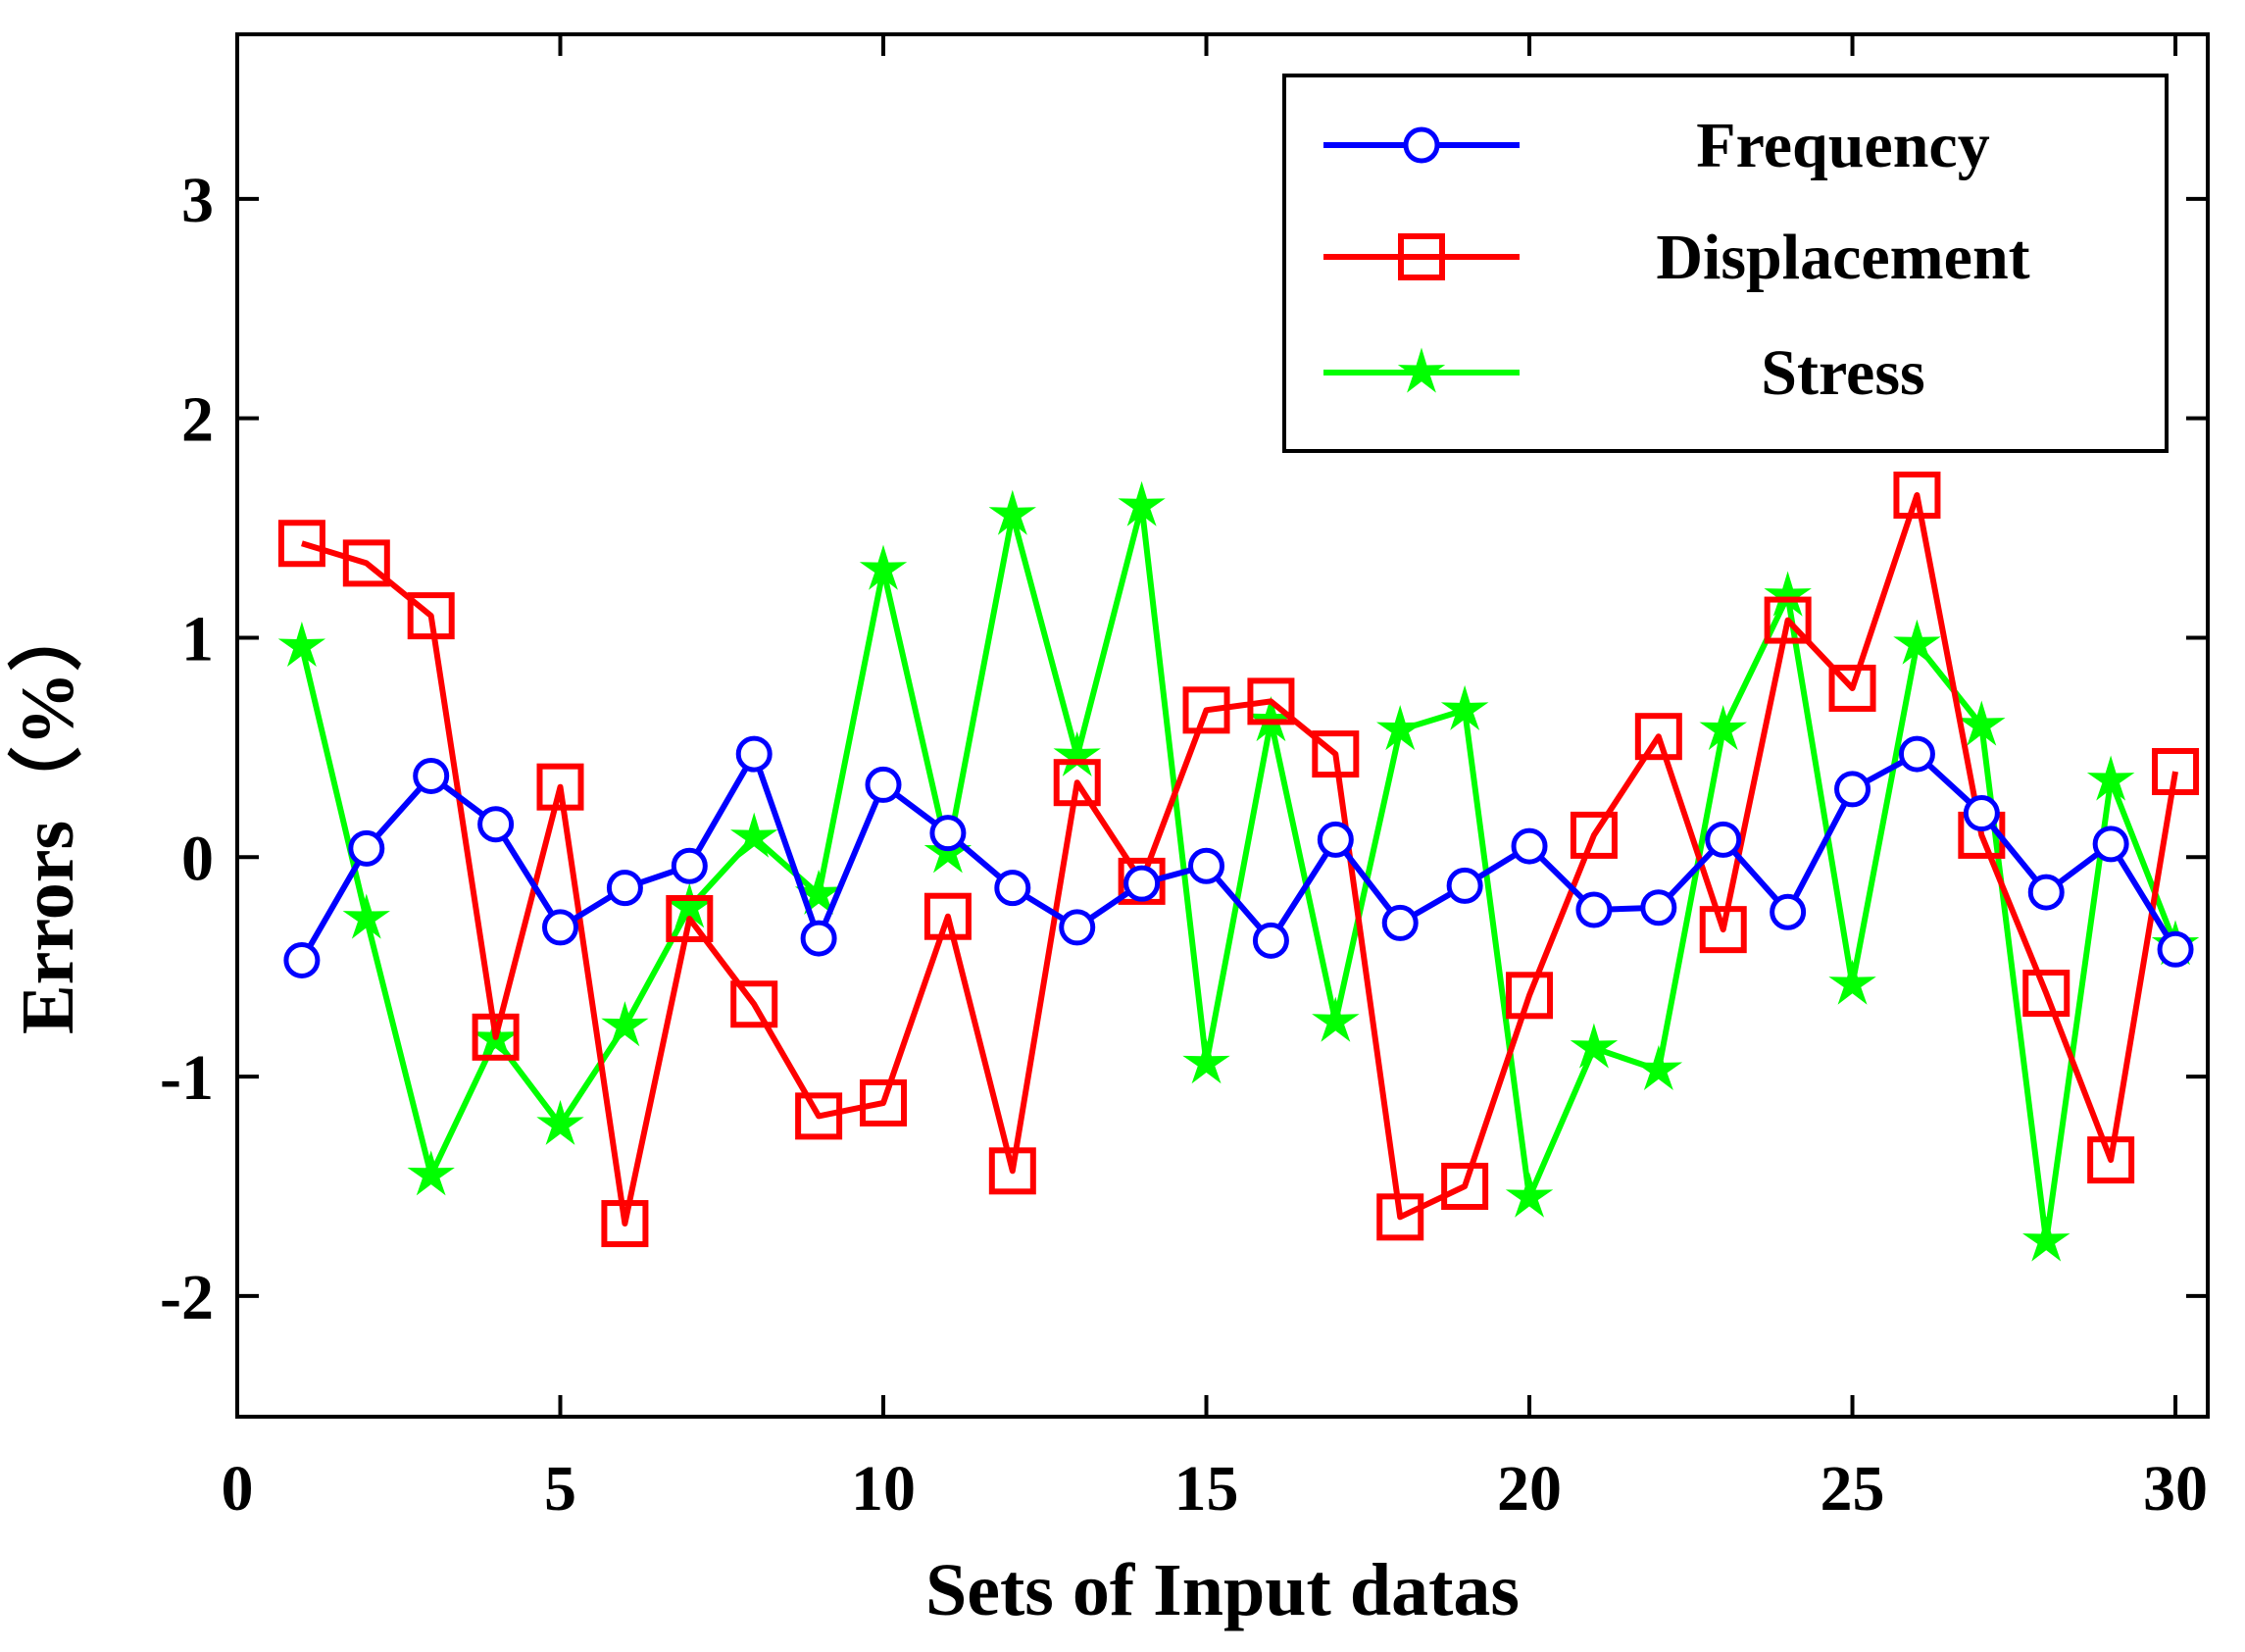  What do you see at coordinates (187, 1078) in the screenshot?
I see `y-tick-label: -1` at bounding box center [187, 1078].